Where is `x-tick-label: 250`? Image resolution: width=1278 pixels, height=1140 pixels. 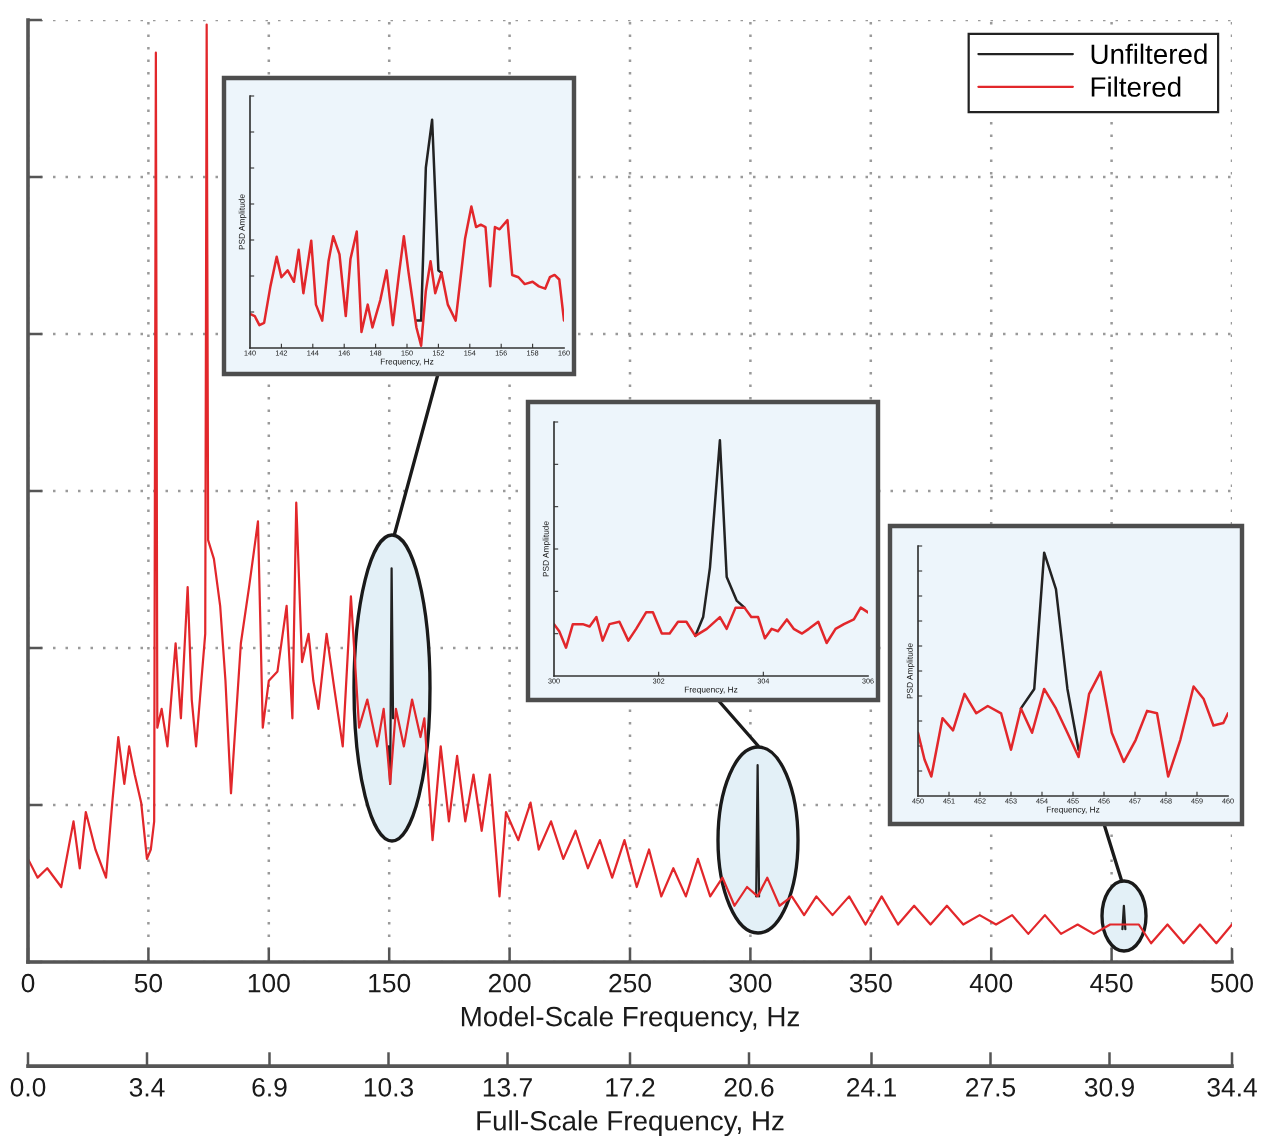 x-tick-label: 250 is located at coordinates (630, 983).